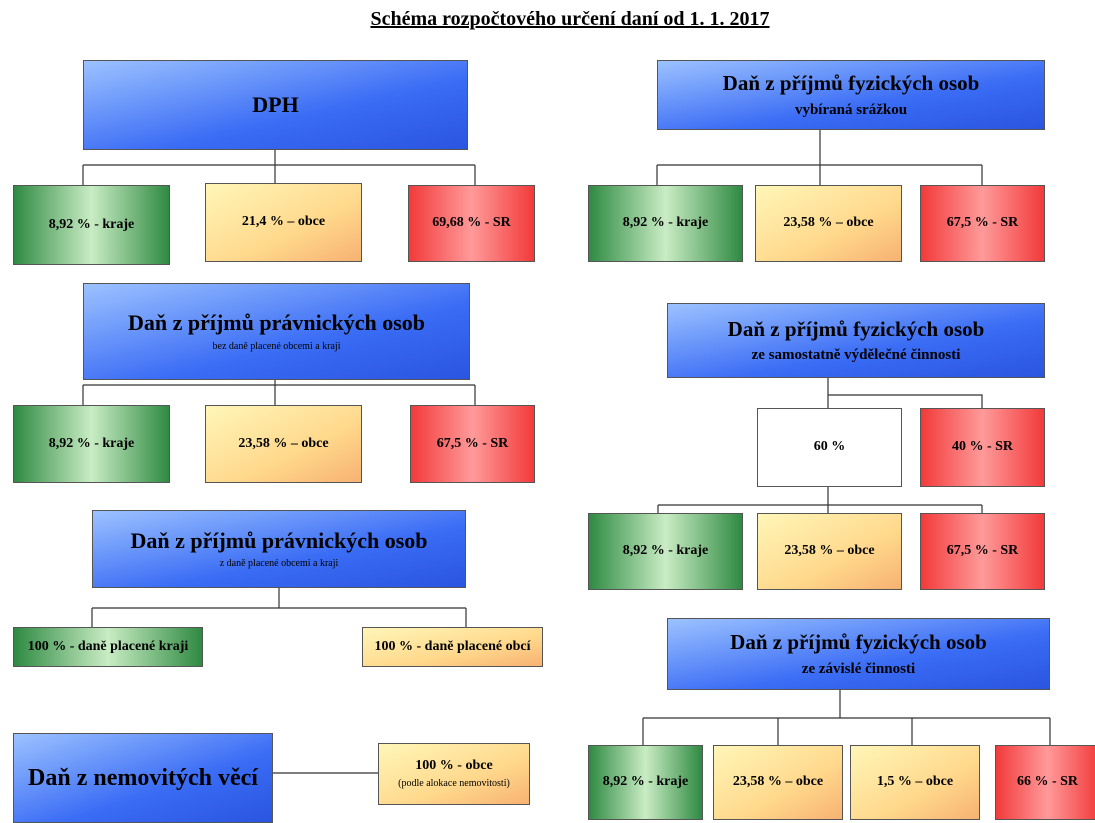  What do you see at coordinates (1047, 782) in the screenshot?
I see `box-label: 66 % - SR` at bounding box center [1047, 782].